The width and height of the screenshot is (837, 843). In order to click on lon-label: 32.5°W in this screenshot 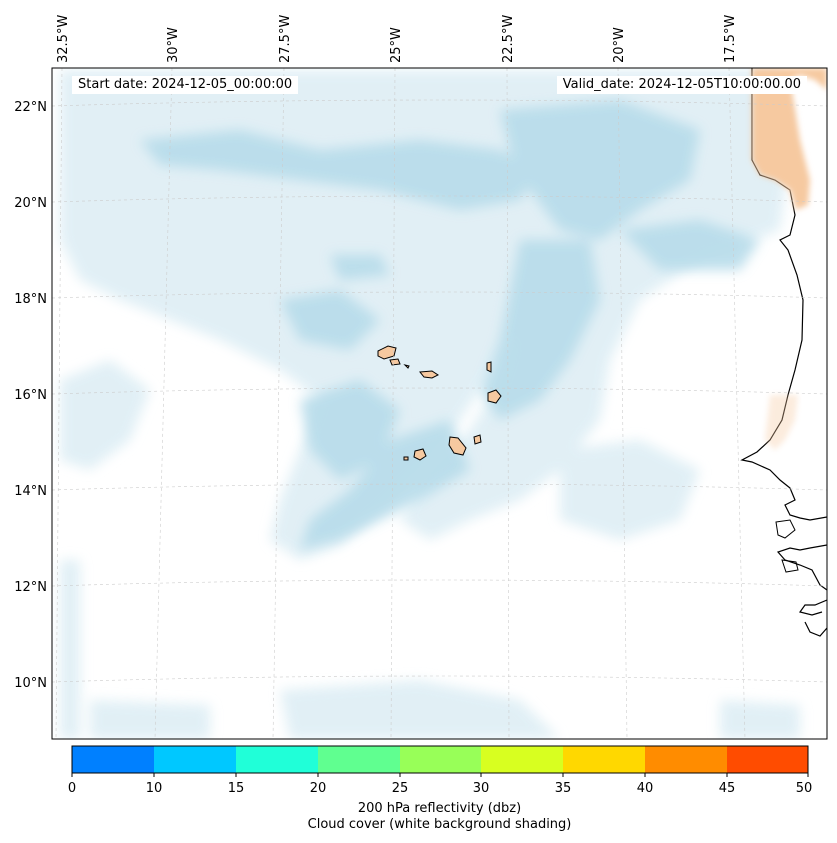, I will do `click(63, 39)`.